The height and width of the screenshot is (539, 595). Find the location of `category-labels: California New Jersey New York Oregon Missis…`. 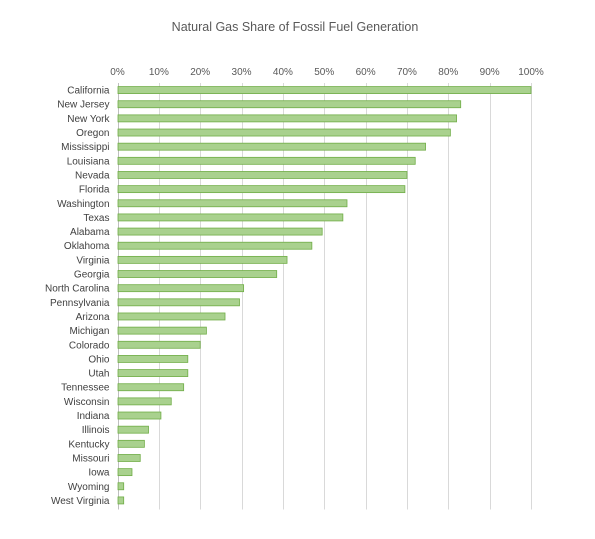

category-labels: California New Jersey New York Oregon Missis… is located at coordinates (77, 296).